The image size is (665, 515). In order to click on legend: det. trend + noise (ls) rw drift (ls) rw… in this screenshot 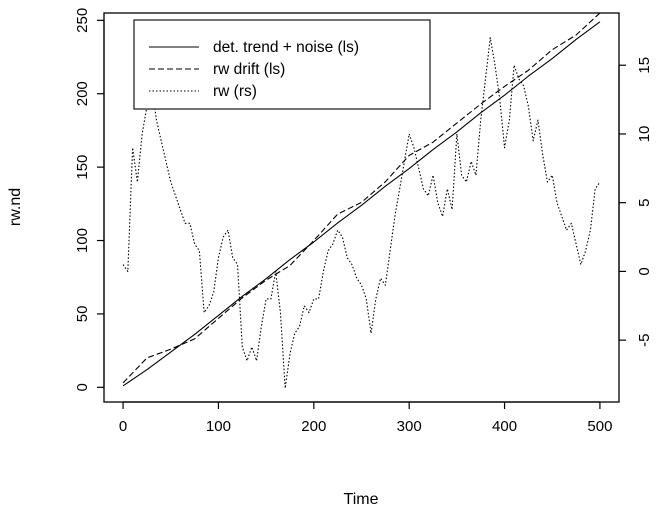, I will do `click(282, 64)`.